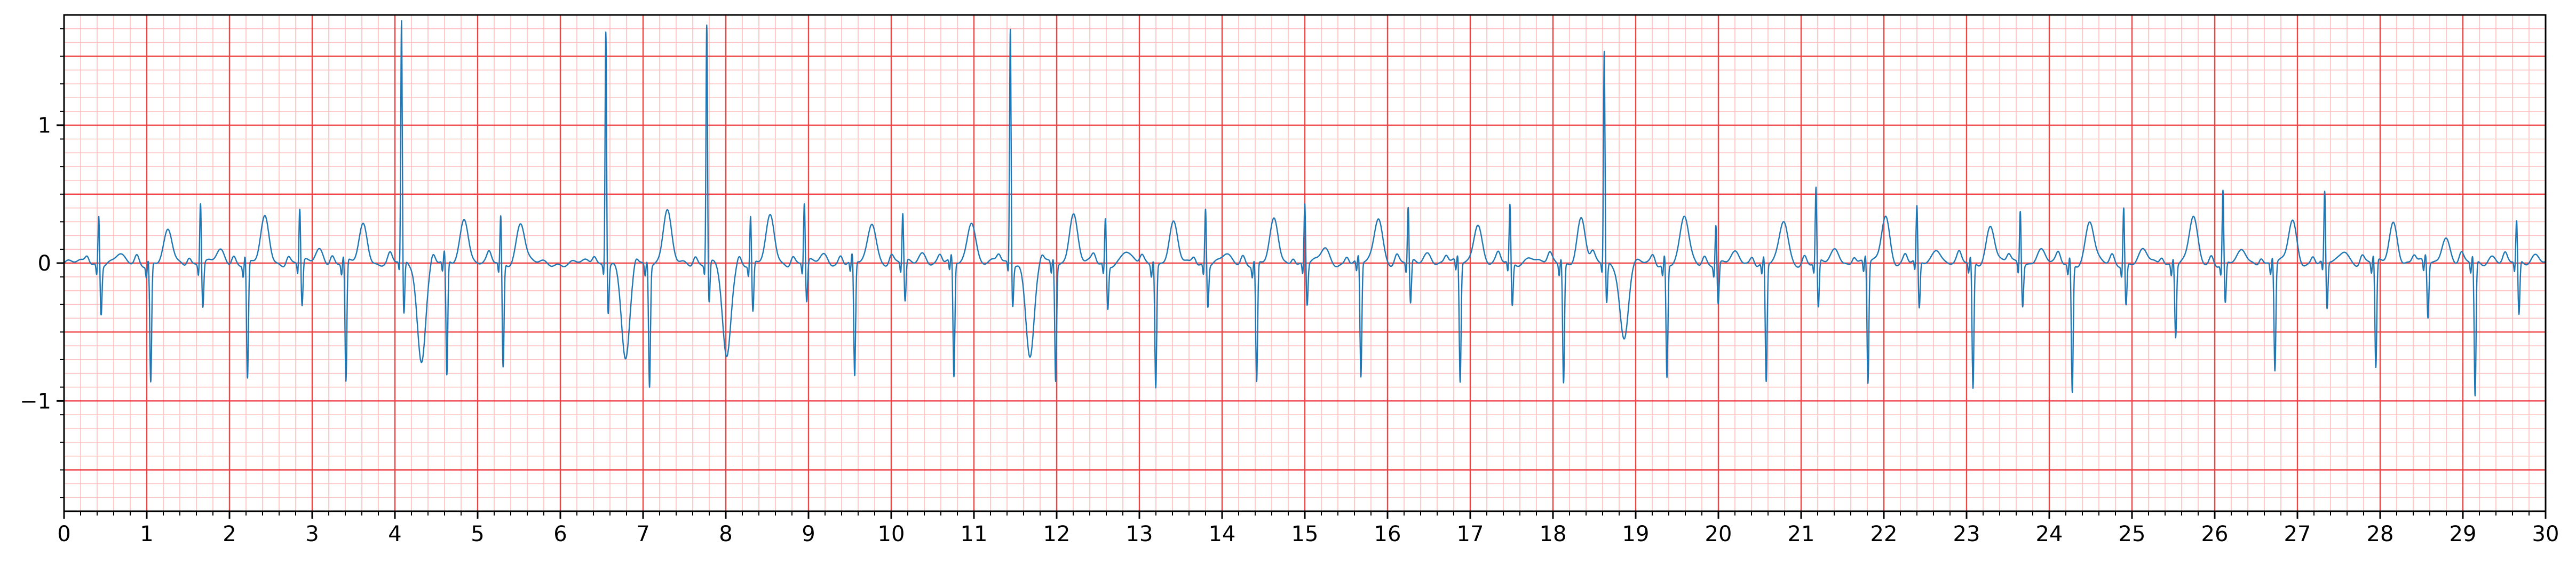  I want to click on y-tick-label: 0, so click(44, 263).